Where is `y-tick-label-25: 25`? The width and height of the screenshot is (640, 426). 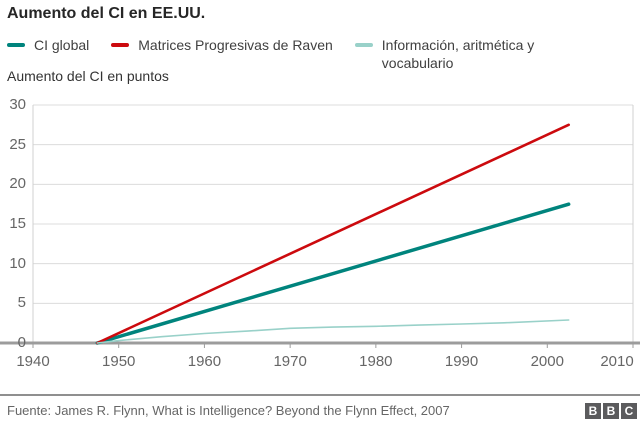
y-tick-label-25: 25 is located at coordinates (17, 144).